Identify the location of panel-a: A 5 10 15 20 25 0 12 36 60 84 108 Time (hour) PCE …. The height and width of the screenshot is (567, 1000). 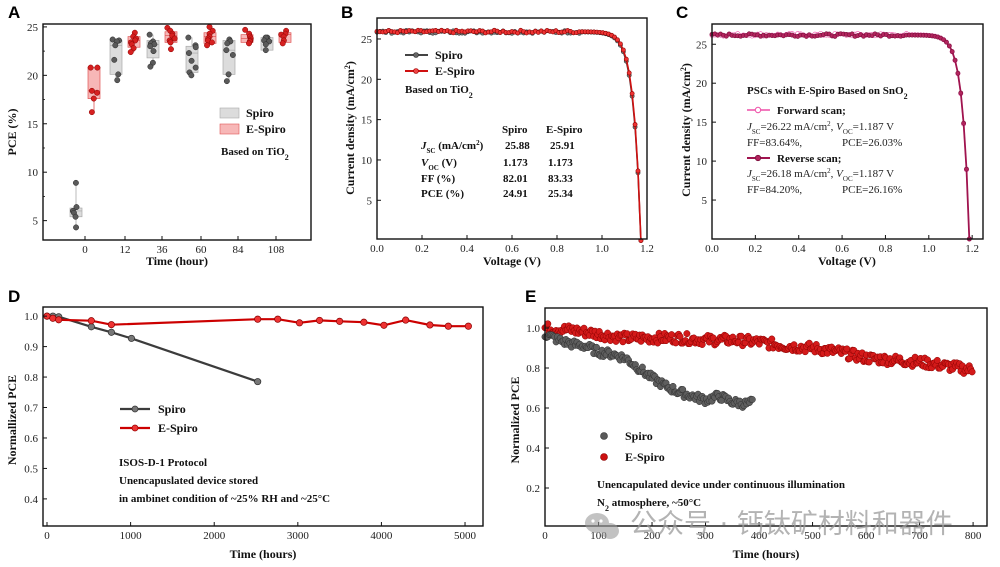
(158, 135).